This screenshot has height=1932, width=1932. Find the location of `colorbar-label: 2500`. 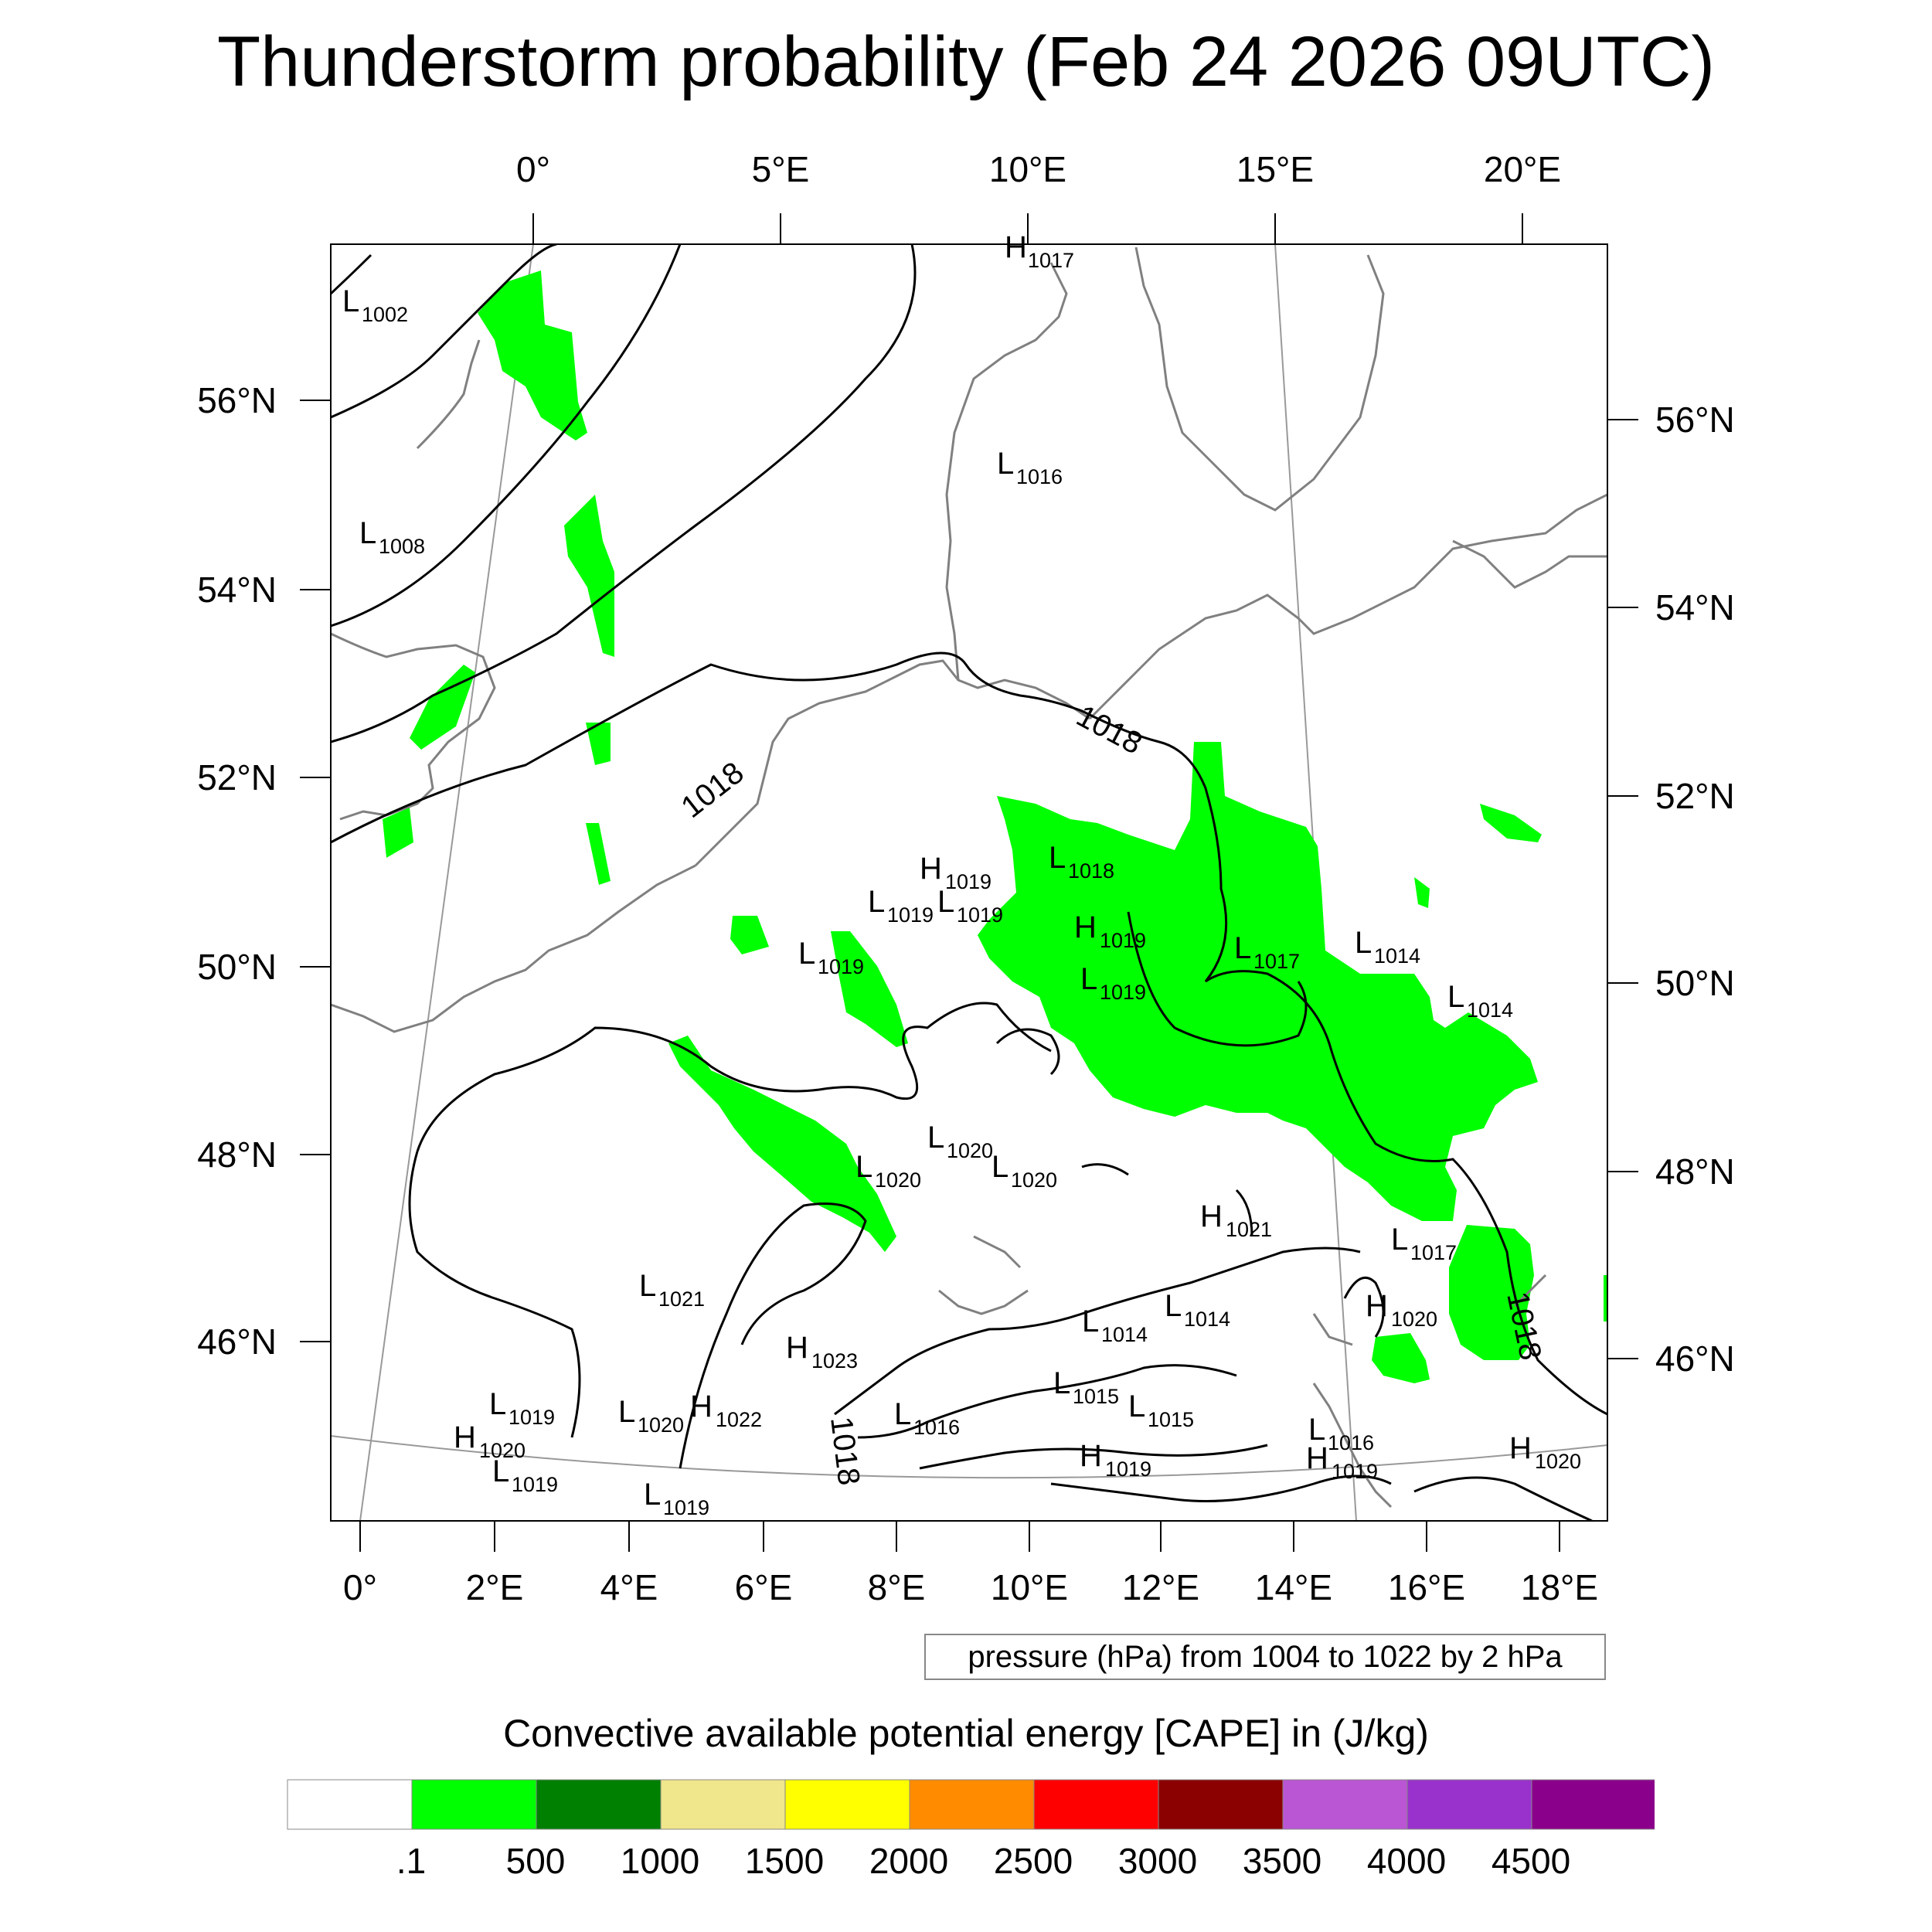

colorbar-label: 2500 is located at coordinates (1034, 1861).